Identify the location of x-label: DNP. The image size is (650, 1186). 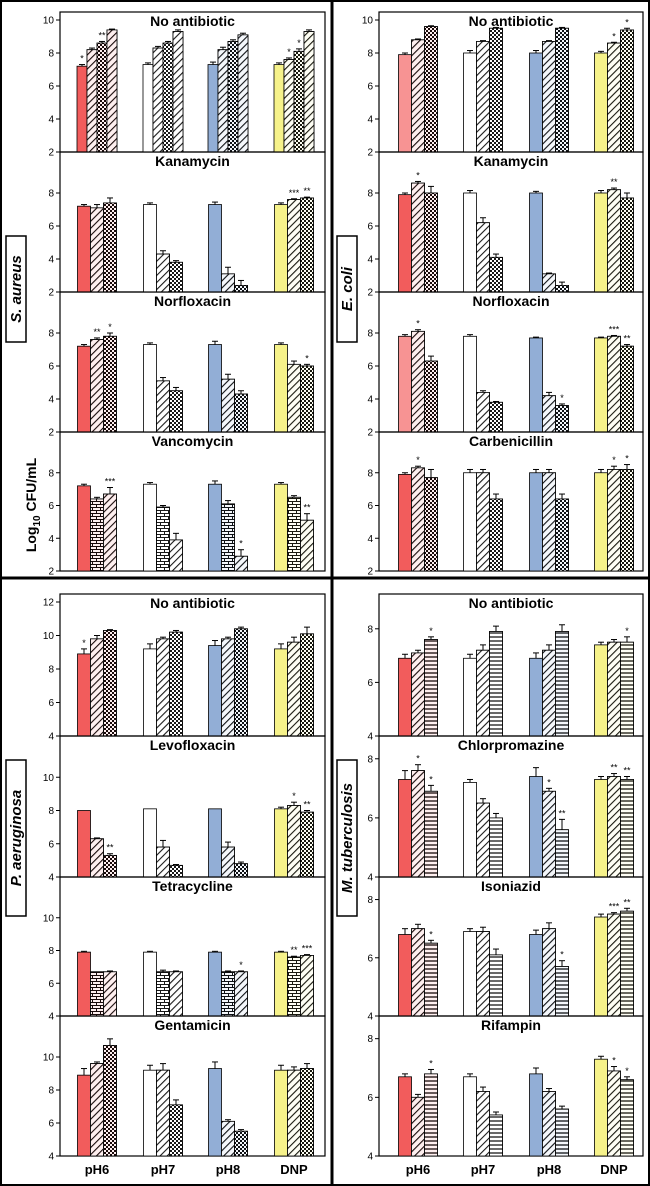
(294, 1169).